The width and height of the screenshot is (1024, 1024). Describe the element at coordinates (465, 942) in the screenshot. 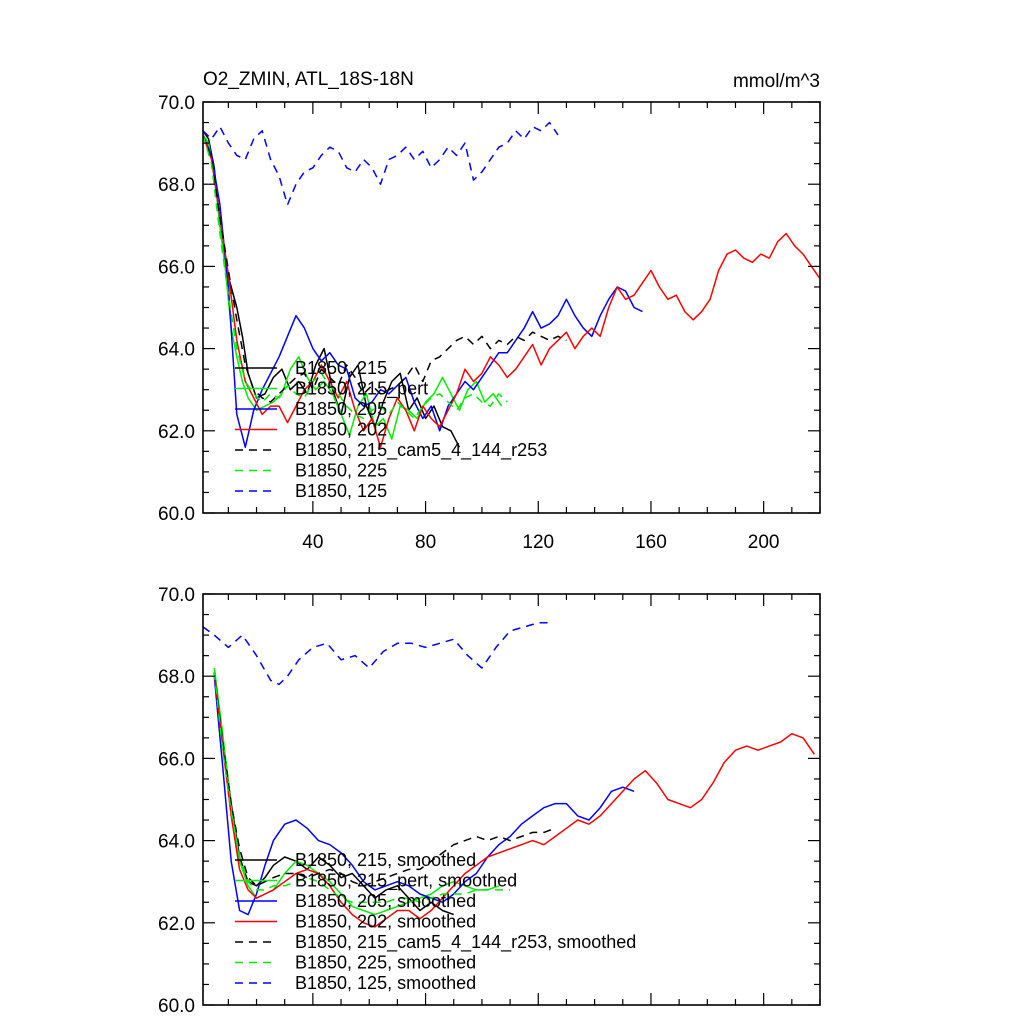

I see `legend-label-4: B1850, 215_cam5_4_144_r253, smoothed` at that location.